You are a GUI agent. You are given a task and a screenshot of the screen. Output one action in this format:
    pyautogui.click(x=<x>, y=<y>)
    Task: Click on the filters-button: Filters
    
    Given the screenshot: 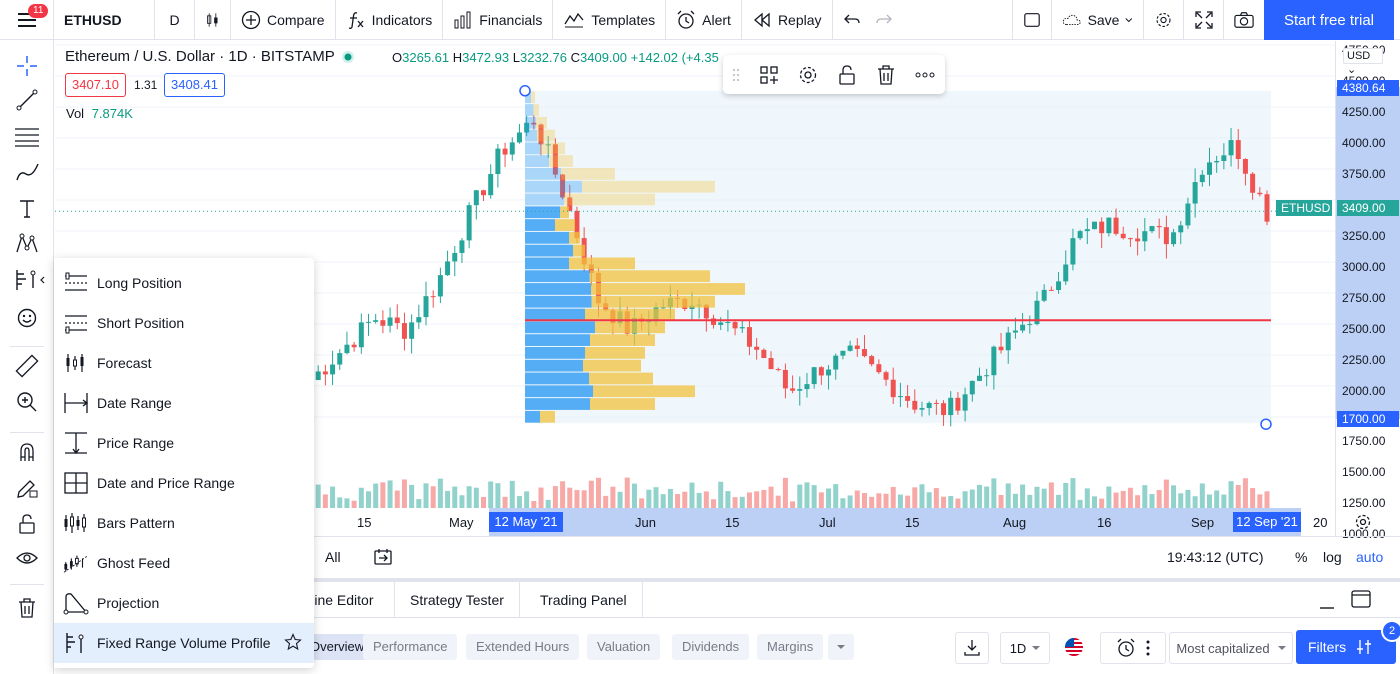 What is the action you would take?
    pyautogui.click(x=1346, y=647)
    